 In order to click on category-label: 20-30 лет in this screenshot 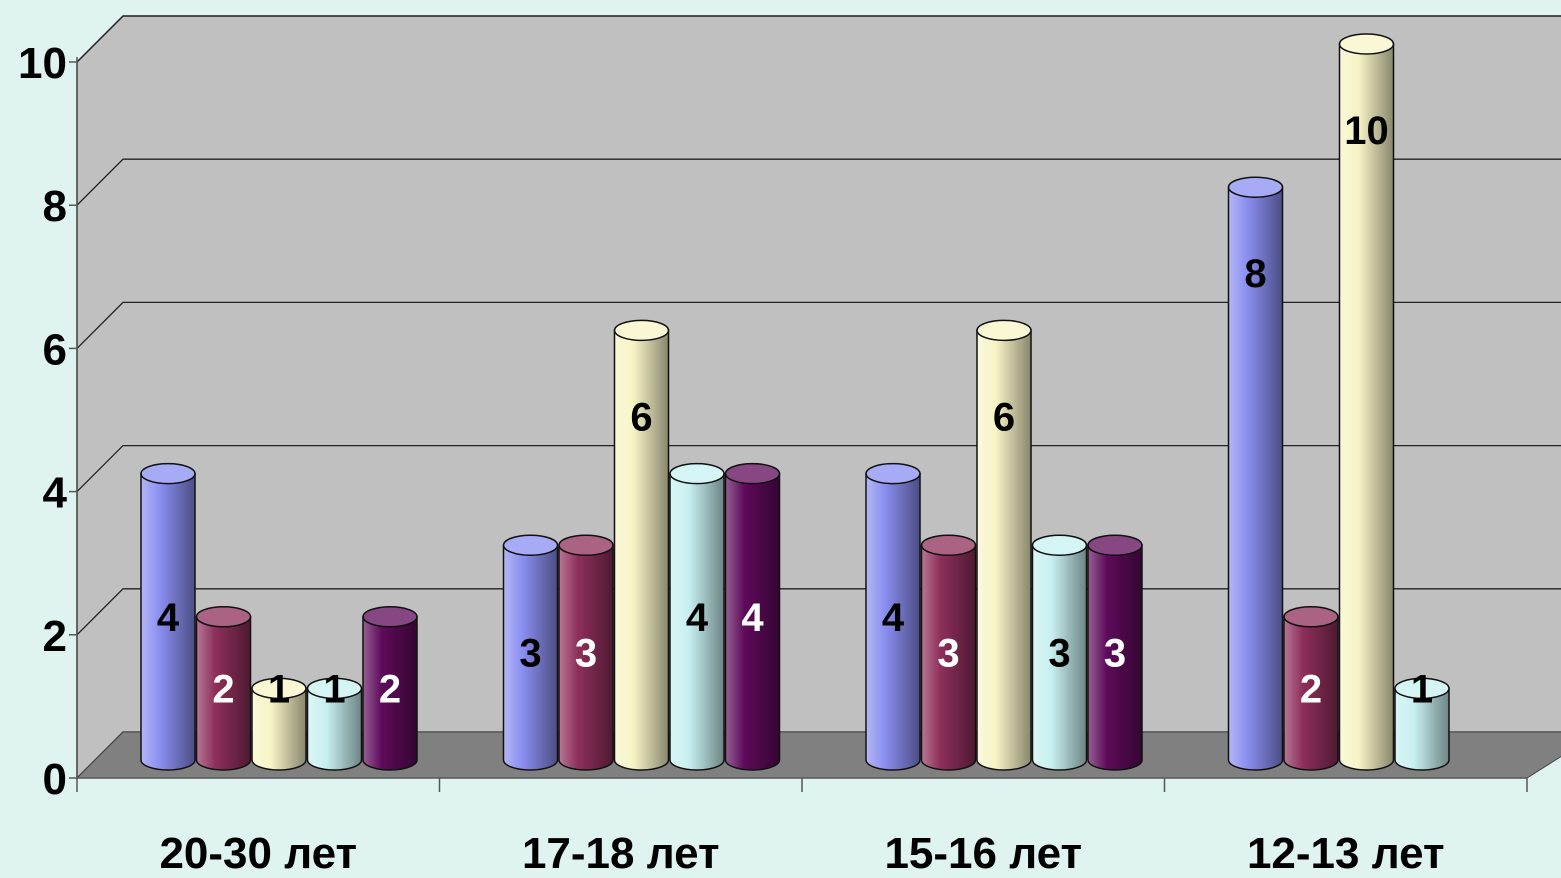, I will do `click(258, 853)`.